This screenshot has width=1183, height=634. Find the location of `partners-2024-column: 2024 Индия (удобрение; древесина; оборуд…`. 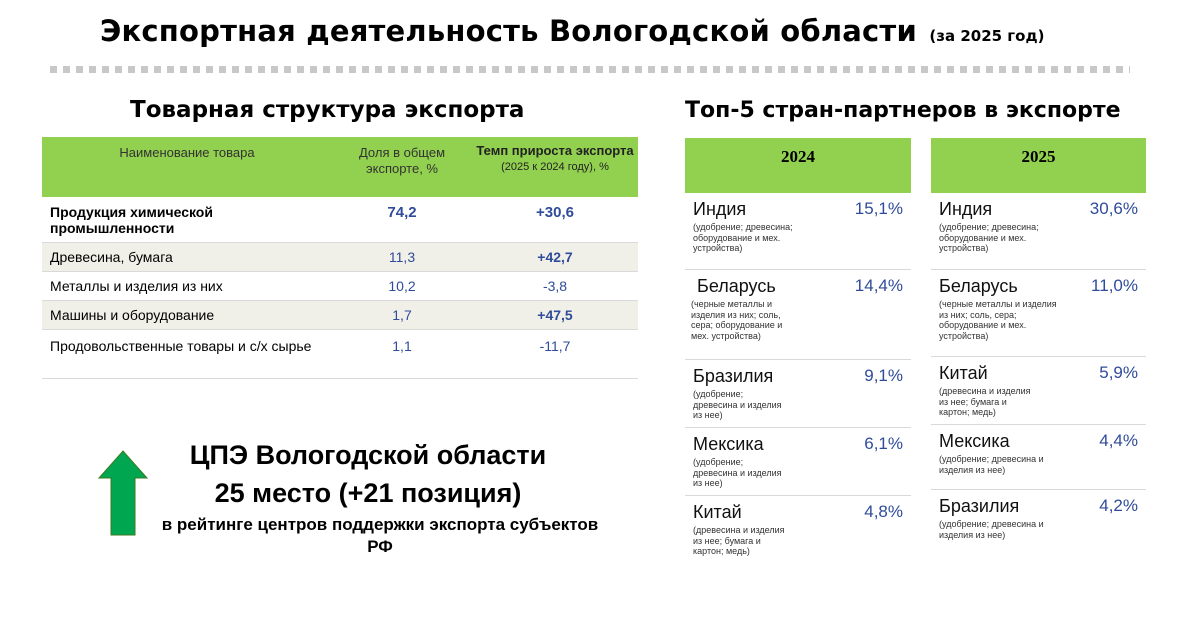

partners-2024-column: 2024 Индия (удобрение; древесина; оборуд… is located at coordinates (798, 358).